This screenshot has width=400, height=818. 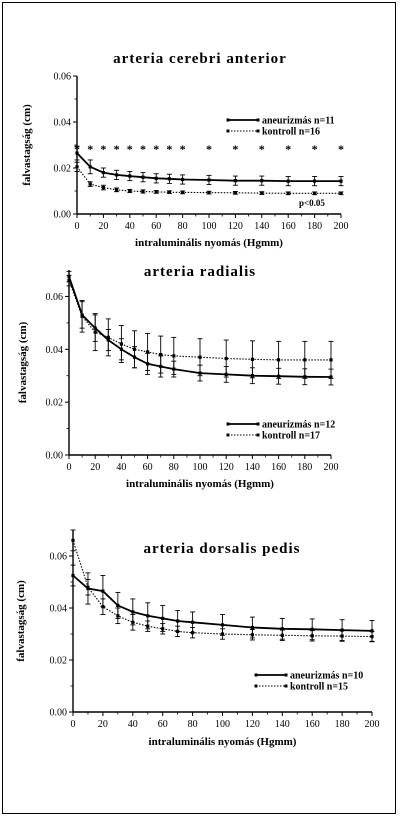 I want to click on legend-label: aneurizmás n=12, so click(x=298, y=425).